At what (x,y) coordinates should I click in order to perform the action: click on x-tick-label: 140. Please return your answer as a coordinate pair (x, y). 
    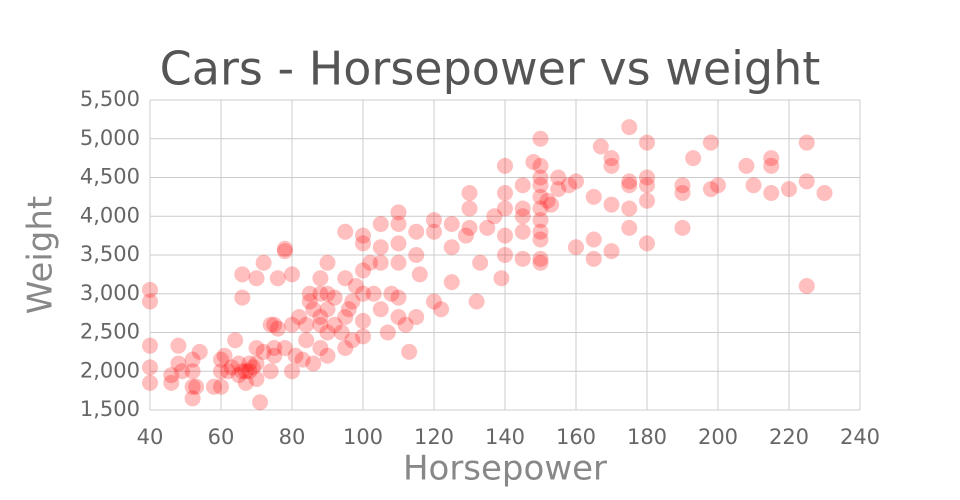
    Looking at the image, I should click on (505, 437).